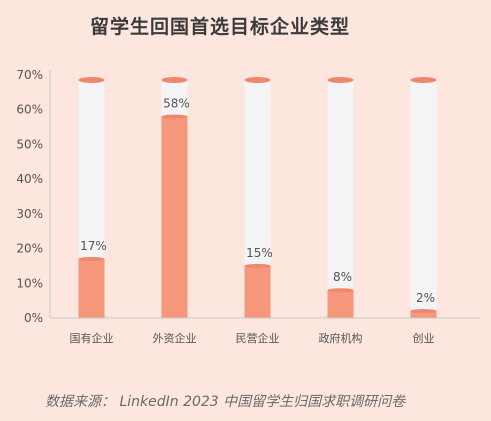 This screenshot has width=491, height=421. I want to click on x-axis: 国有企业 外资企业 民营企业 政府机构 创业, so click(265, 331).